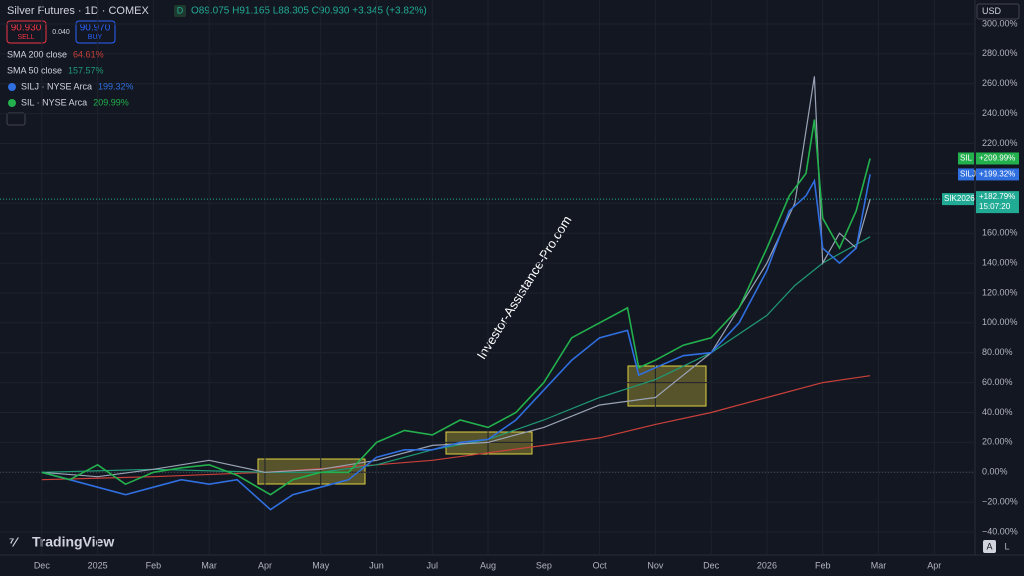  Describe the element at coordinates (14, 541) in the screenshot. I see `logo-mark: ⁷⁄` at that location.